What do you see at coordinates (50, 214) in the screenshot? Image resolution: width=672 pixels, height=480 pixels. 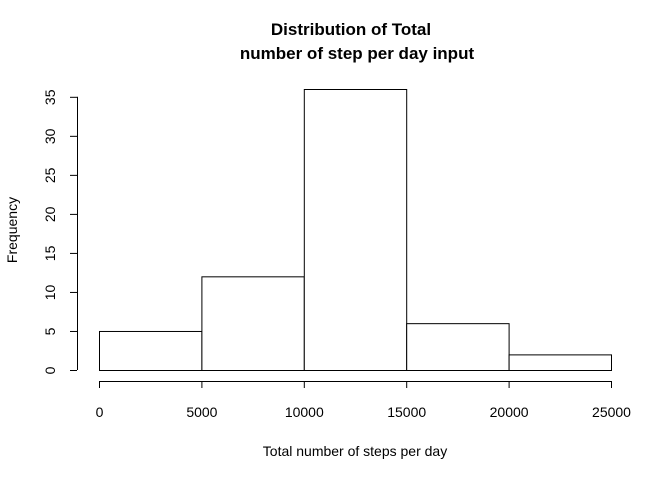 I see `y-tick-label: 20` at bounding box center [50, 214].